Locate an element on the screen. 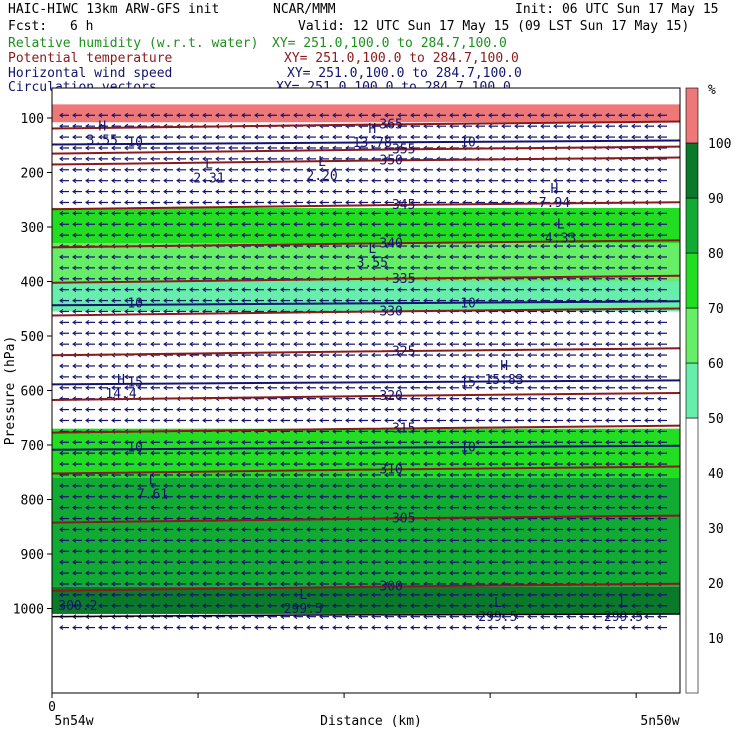 The width and height of the screenshot is (740, 740). extremum-value: 3.55 is located at coordinates (372, 263).